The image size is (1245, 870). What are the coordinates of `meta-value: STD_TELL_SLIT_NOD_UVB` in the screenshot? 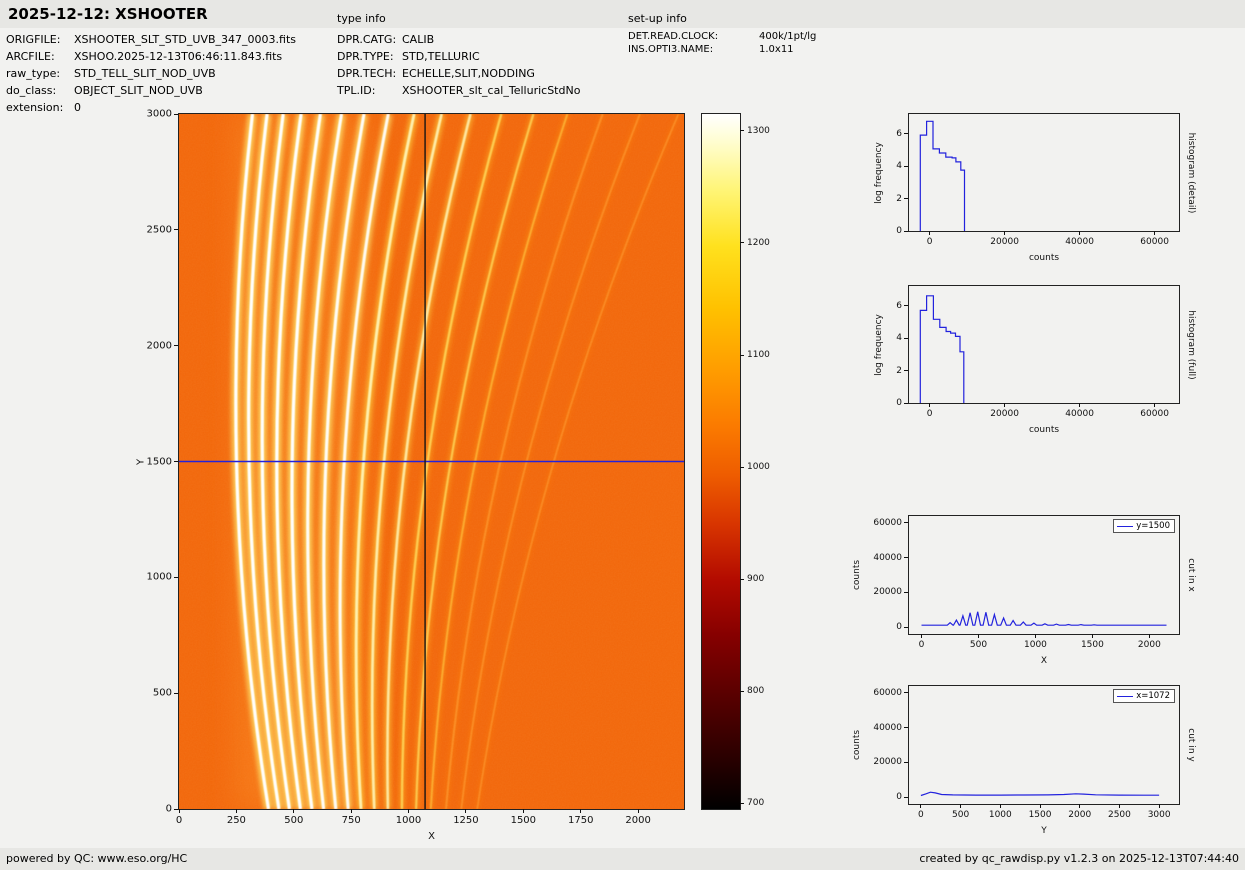 It's located at (145, 73).